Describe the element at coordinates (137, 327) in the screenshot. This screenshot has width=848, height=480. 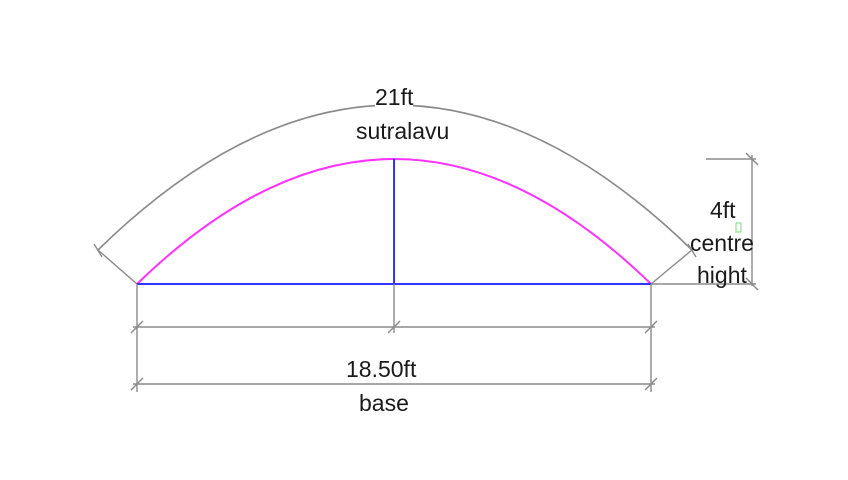
I see `half-tick-left` at that location.